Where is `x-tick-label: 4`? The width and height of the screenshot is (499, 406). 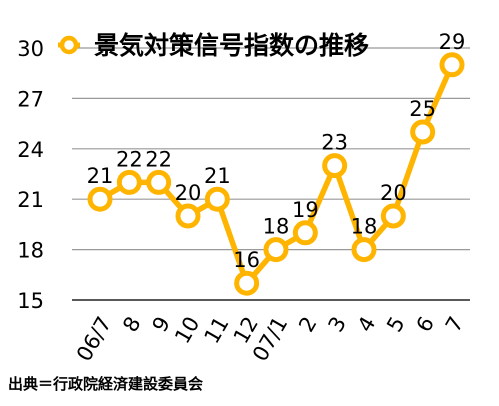 x-tick-label: 4 is located at coordinates (366, 325).